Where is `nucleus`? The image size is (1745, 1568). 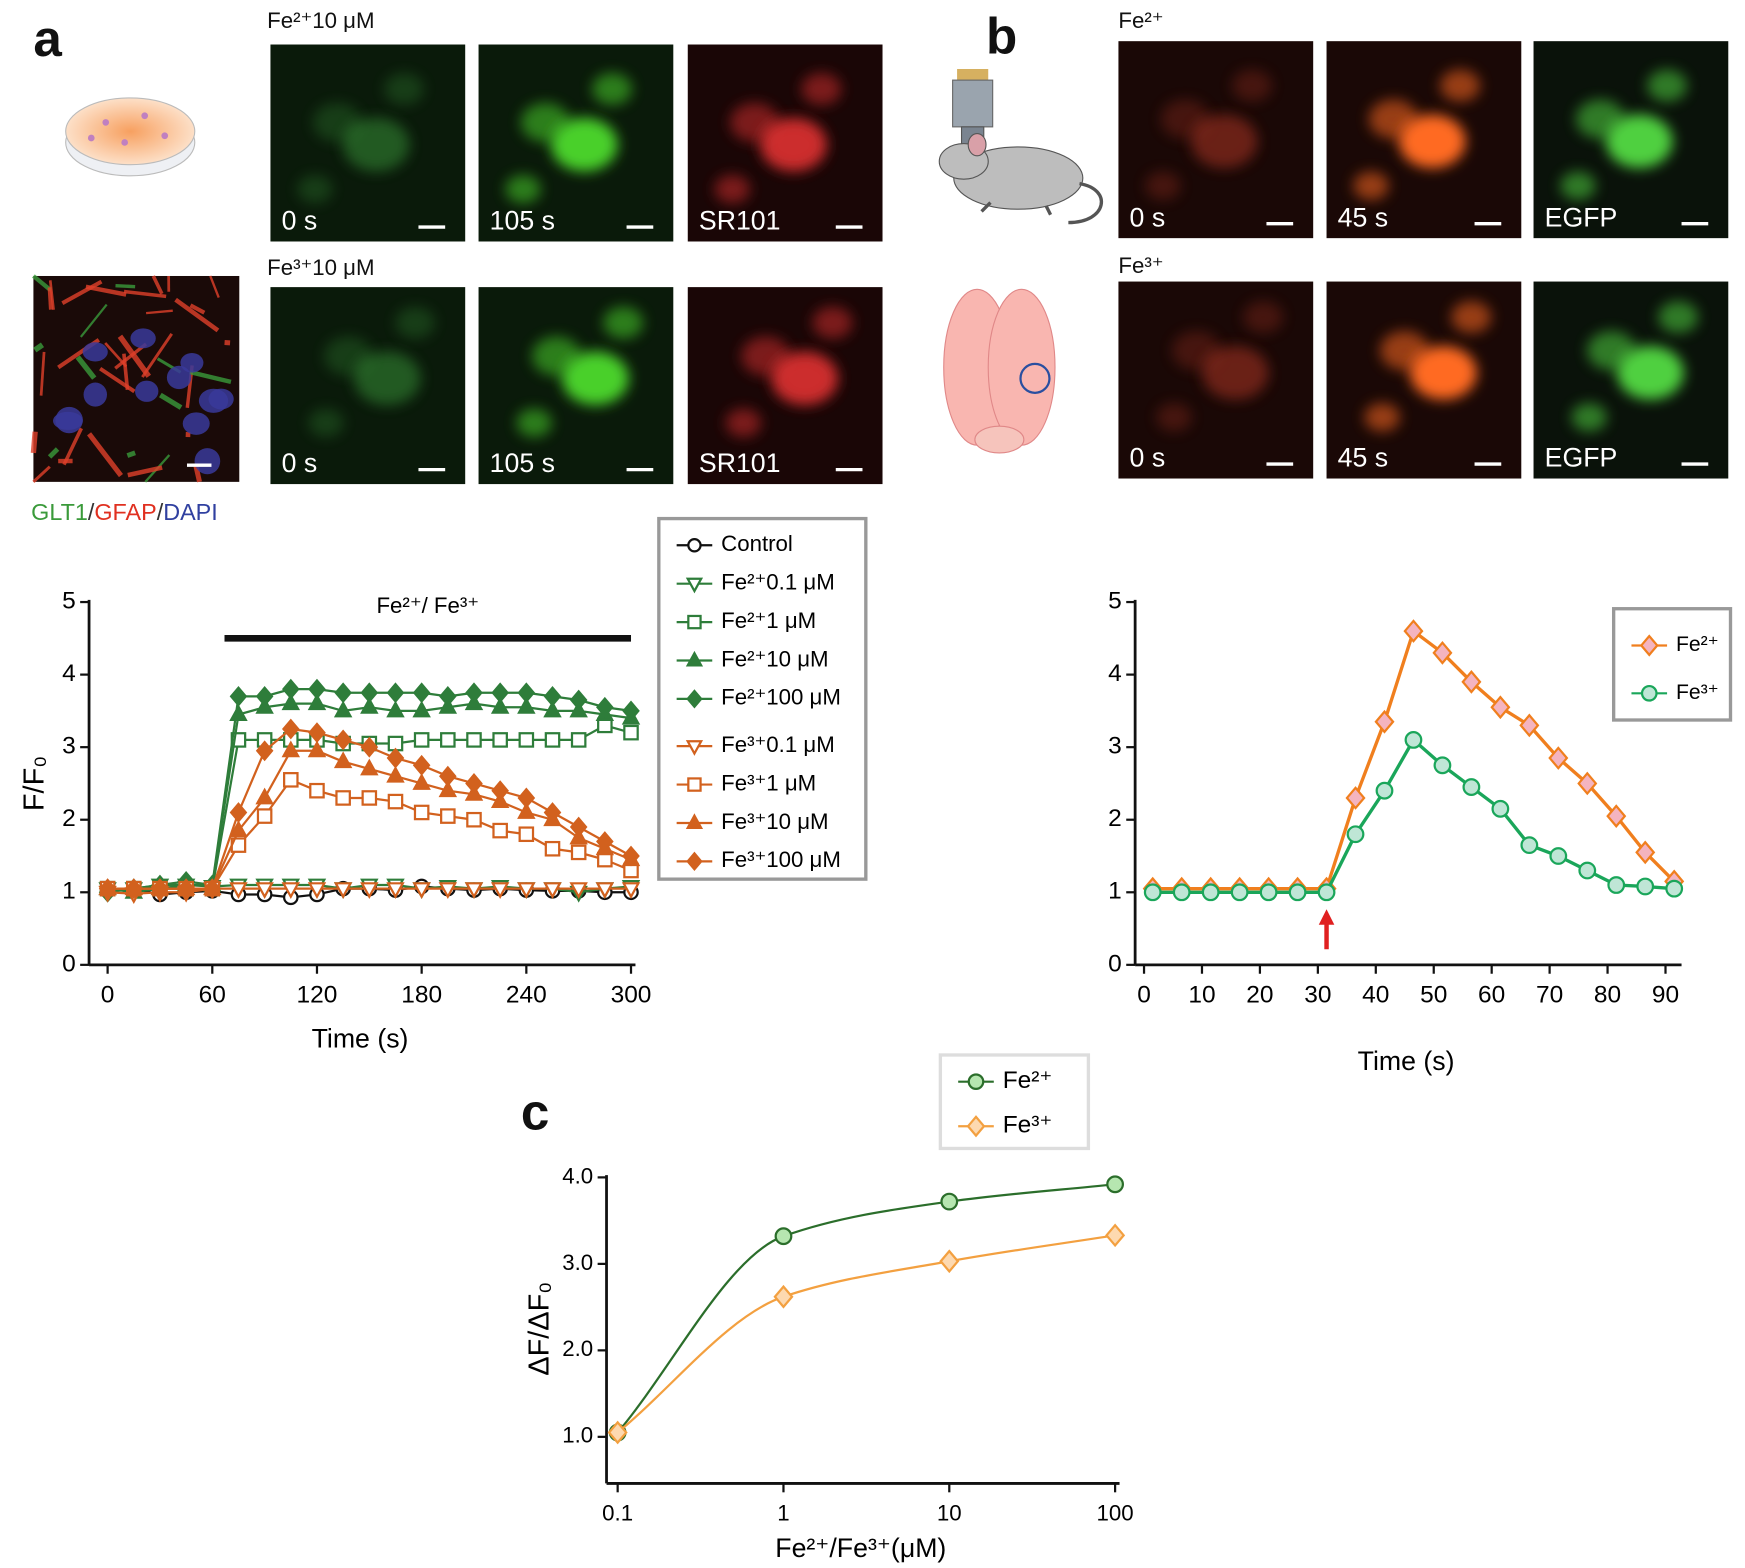
nucleus is located at coordinates (192, 362).